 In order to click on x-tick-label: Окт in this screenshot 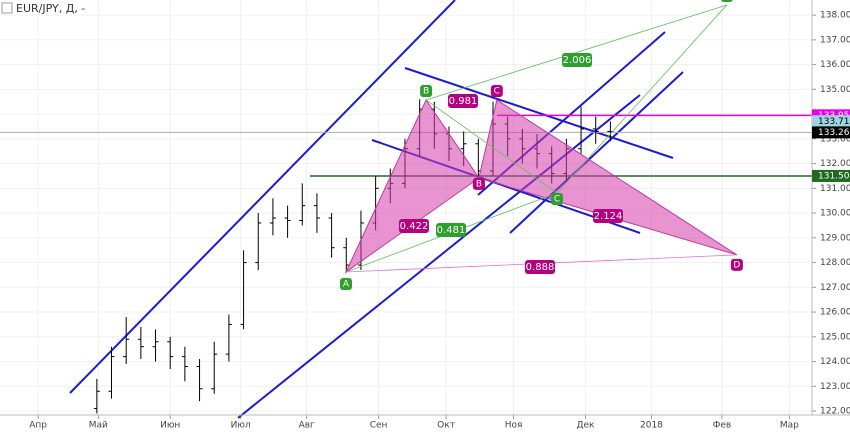, I will do `click(446, 426)`.